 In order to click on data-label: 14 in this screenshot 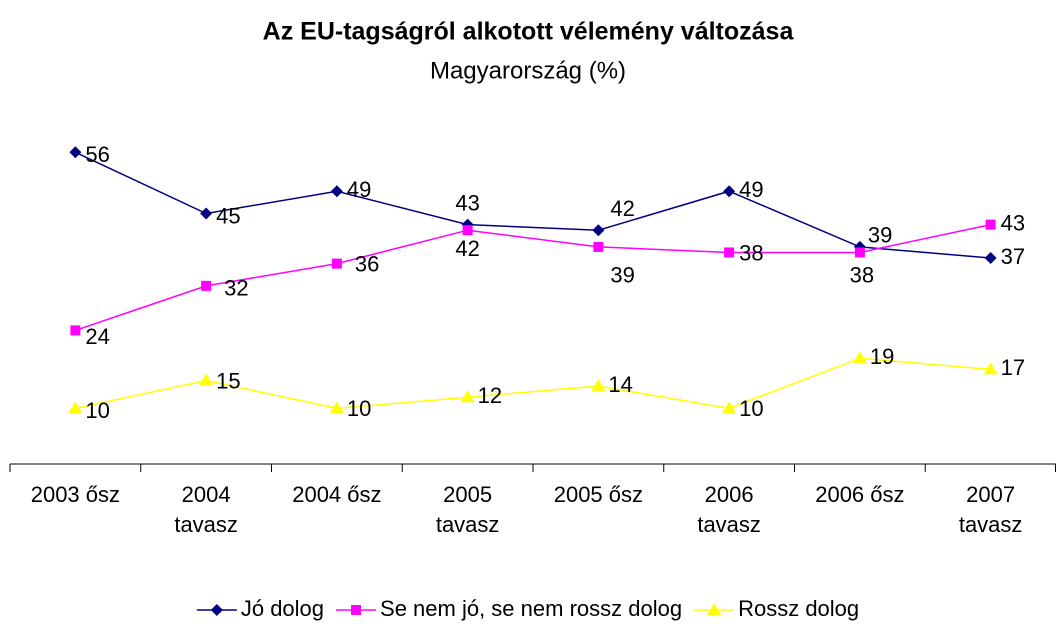, I will do `click(620, 384)`.